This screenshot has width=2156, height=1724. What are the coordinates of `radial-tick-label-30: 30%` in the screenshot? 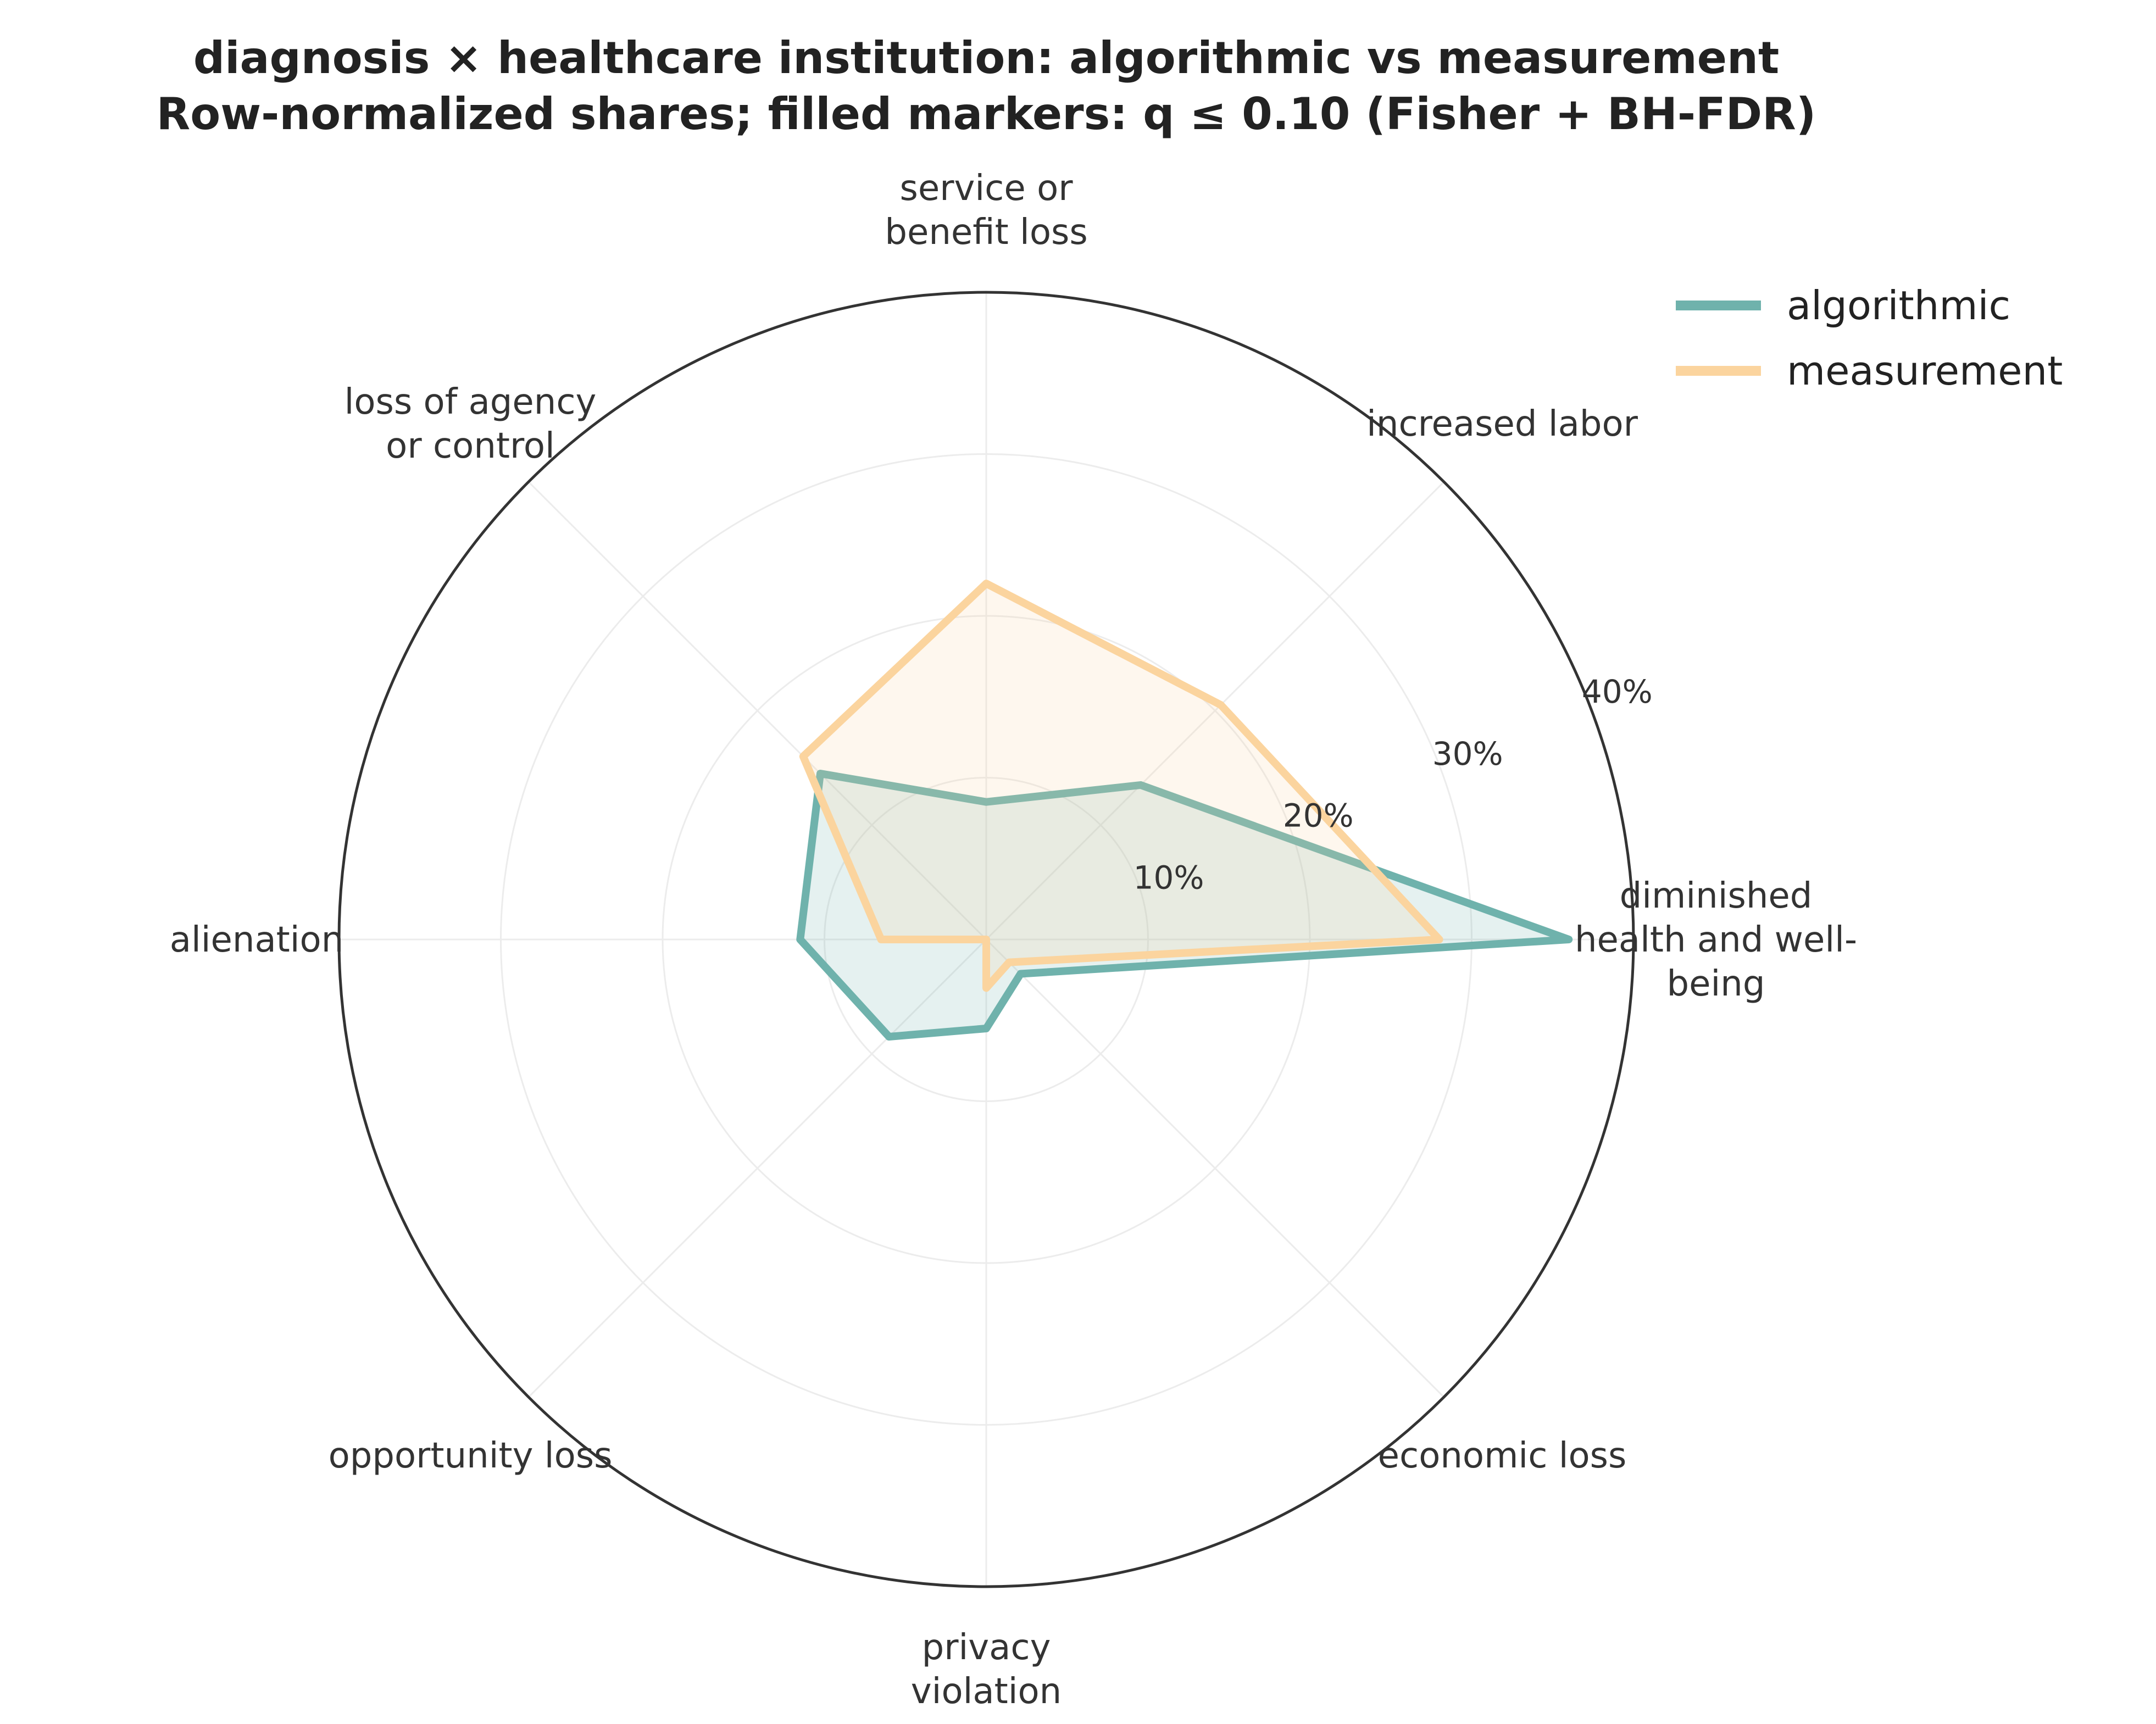 It's located at (1467, 753).